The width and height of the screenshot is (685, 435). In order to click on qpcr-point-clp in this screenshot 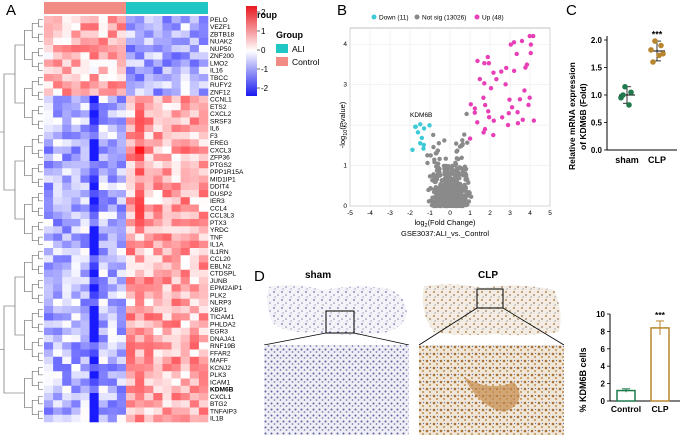, I will do `click(651, 50)`.